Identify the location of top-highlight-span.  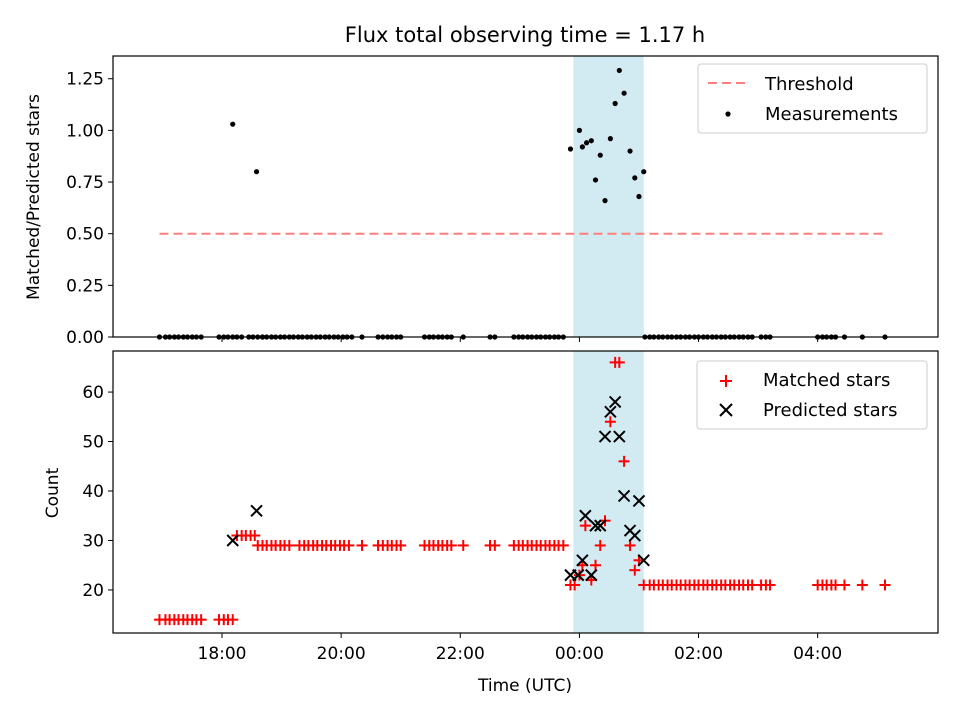
(608, 196).